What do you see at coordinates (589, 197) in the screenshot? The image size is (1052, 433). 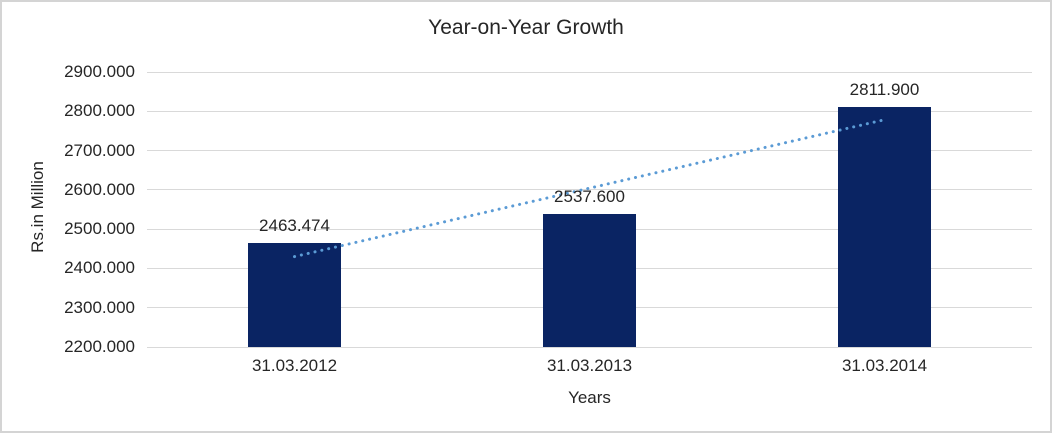 I see `data-label: 2537.600` at bounding box center [589, 197].